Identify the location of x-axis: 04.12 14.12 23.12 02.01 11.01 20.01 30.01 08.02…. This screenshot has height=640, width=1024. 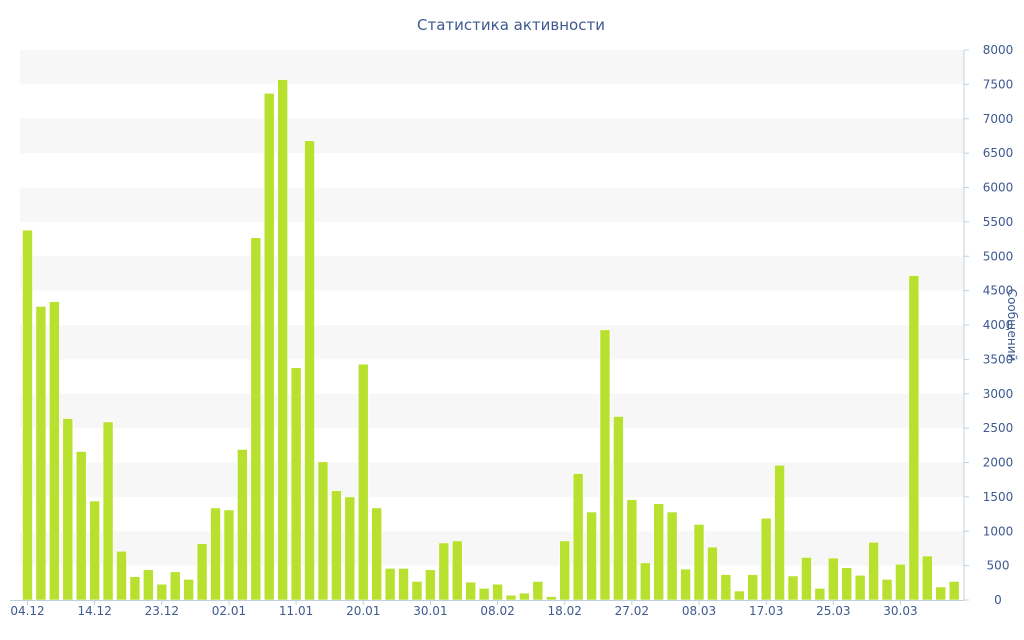
(487, 609).